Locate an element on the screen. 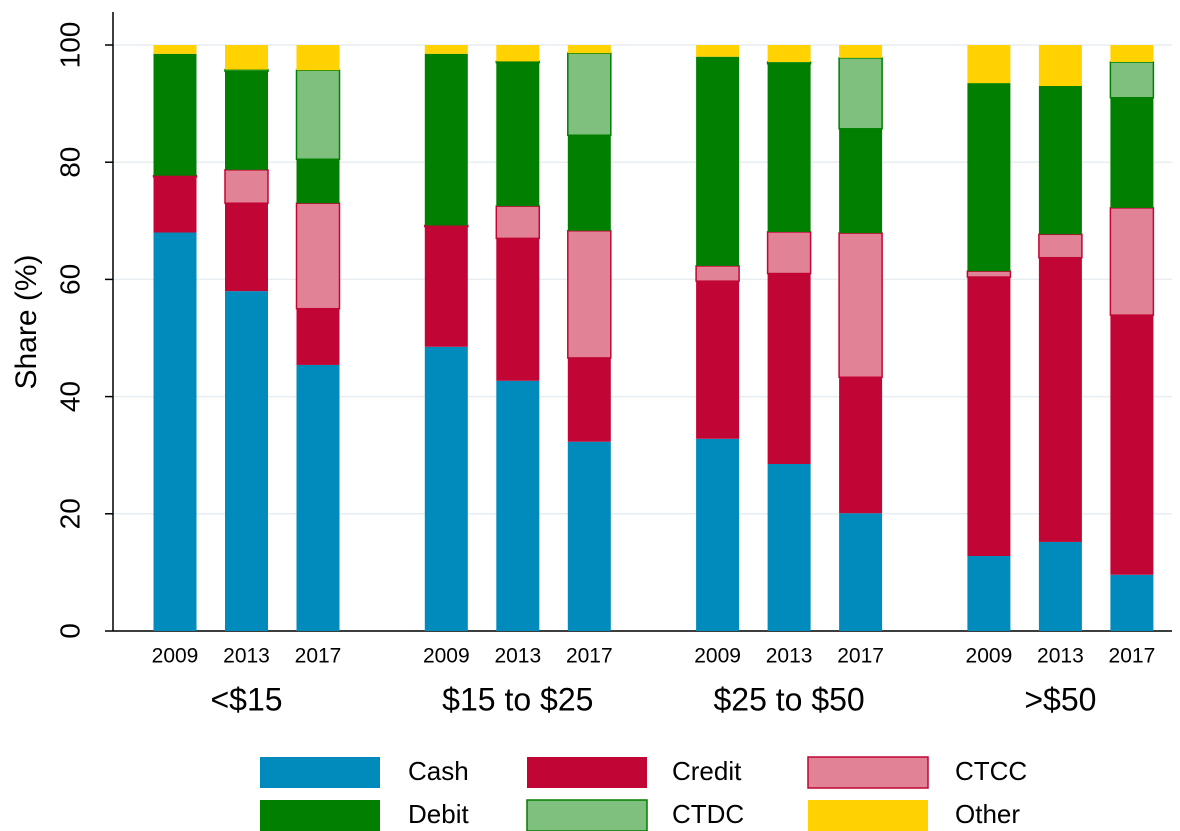 Image resolution: width=1180 pixels, height=831 pixels. y-tick-label: 80 is located at coordinates (69, 162).